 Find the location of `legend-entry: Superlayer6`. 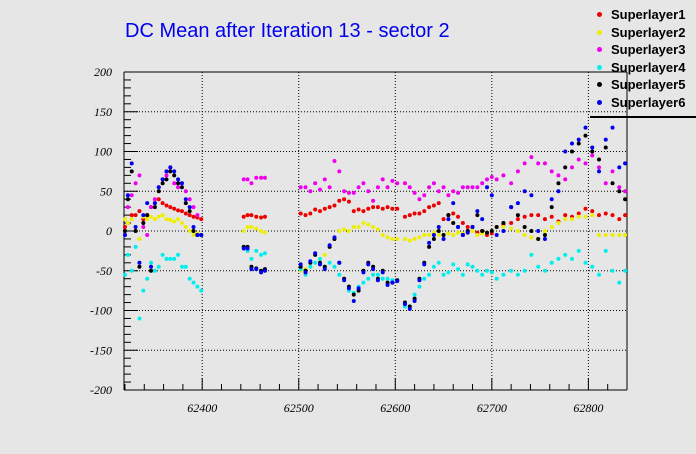

legend-entry: Superlayer6 is located at coordinates (644, 103).